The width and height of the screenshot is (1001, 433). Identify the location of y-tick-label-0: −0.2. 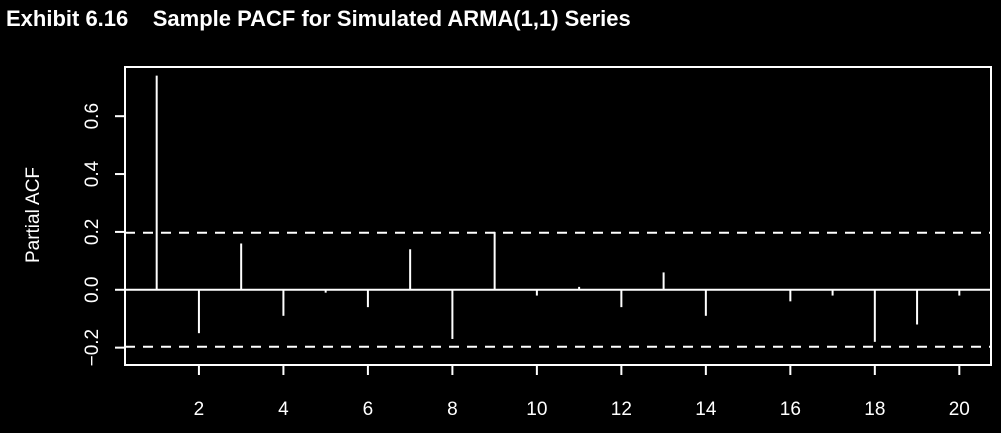
(92, 348).